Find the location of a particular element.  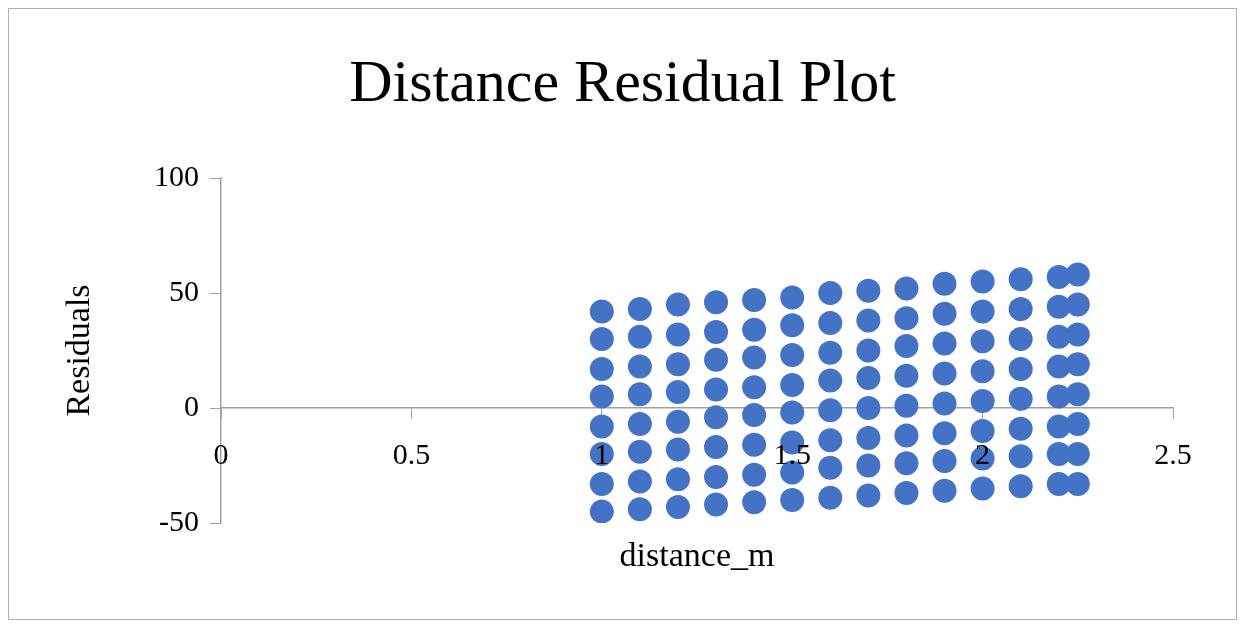

x-tick-label: 1 is located at coordinates (602, 453).